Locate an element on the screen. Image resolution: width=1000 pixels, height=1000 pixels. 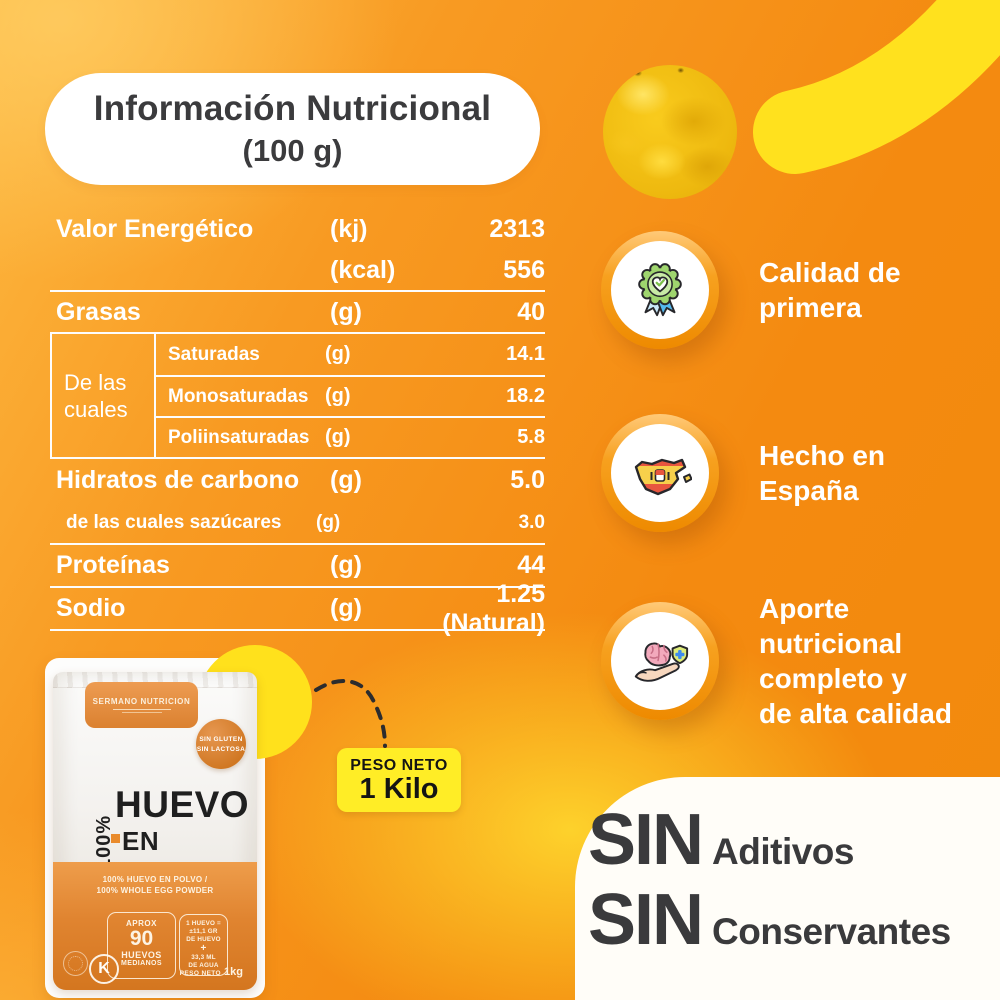
claims-panel: SIN Aditivos SIN Conservantes is located at coordinates (787, 888).